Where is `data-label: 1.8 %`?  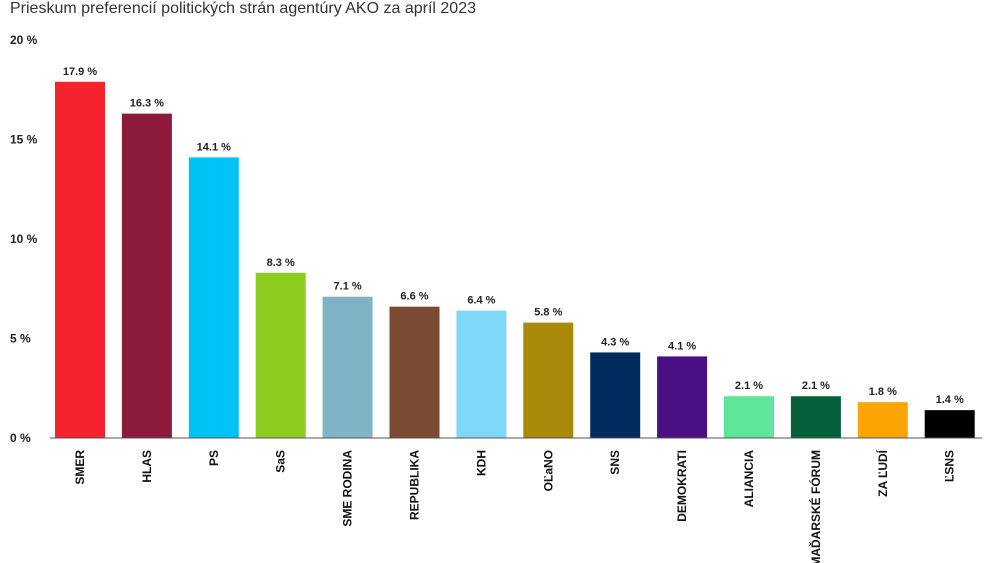
data-label: 1.8 % is located at coordinates (883, 392).